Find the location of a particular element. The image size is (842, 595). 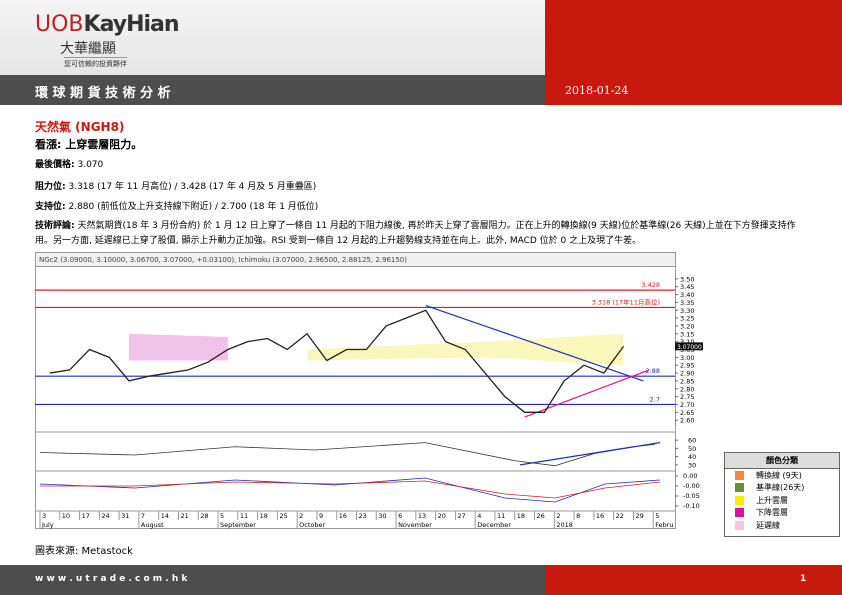

label: 技術評論: is located at coordinates (55, 226).